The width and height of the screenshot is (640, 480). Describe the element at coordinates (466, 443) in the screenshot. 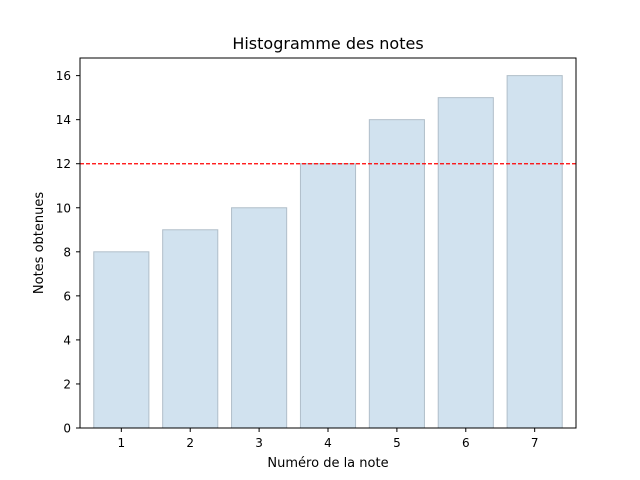

I see `x-tick-label: 6` at that location.